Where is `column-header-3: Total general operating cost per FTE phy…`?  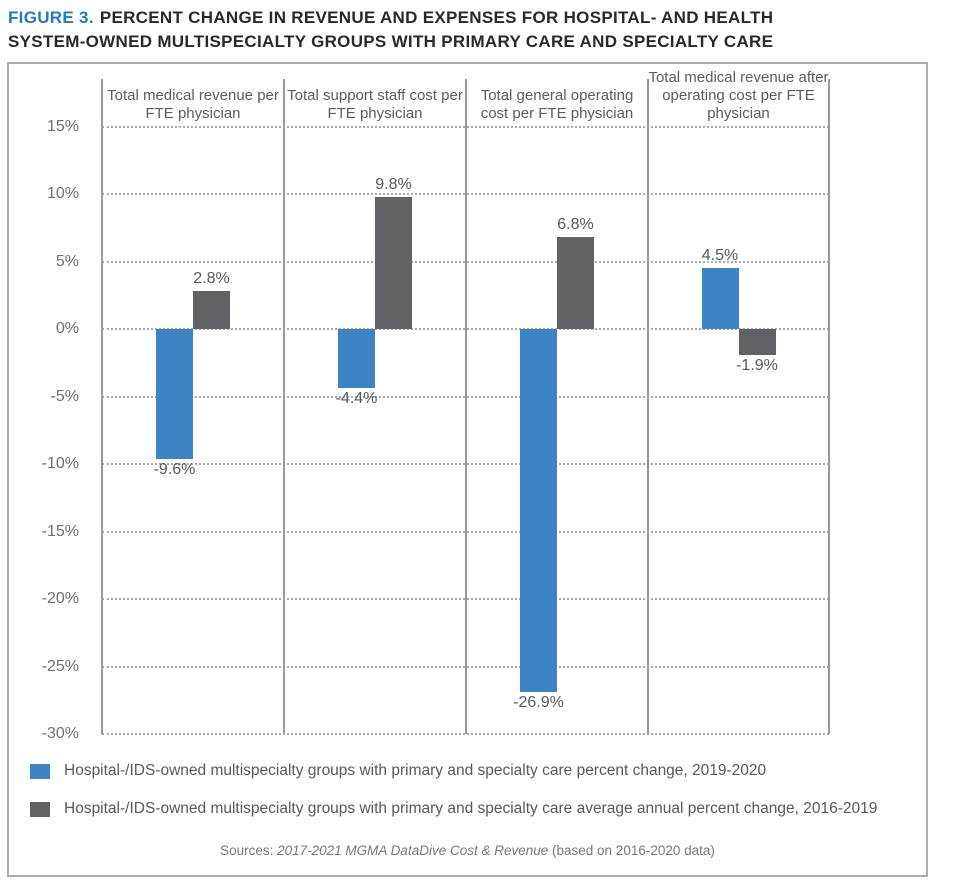 column-header-3: Total general operating cost per FTE phy… is located at coordinates (557, 104).